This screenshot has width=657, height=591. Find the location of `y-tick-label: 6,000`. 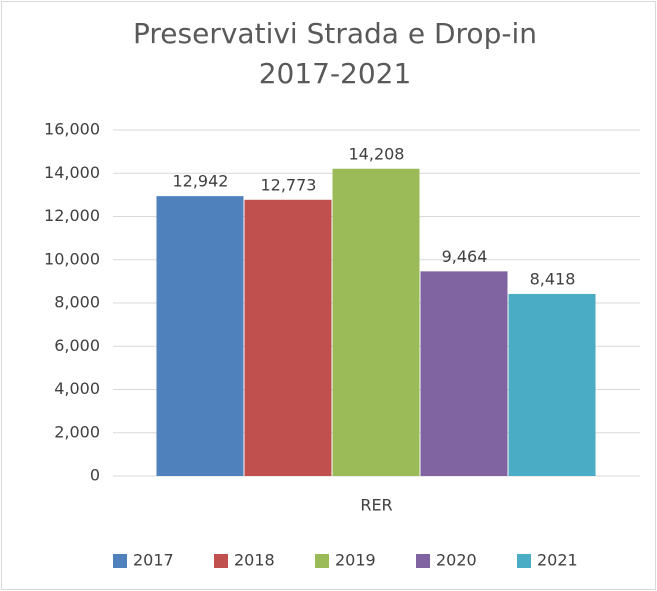

y-tick-label: 6,000 is located at coordinates (77, 345).